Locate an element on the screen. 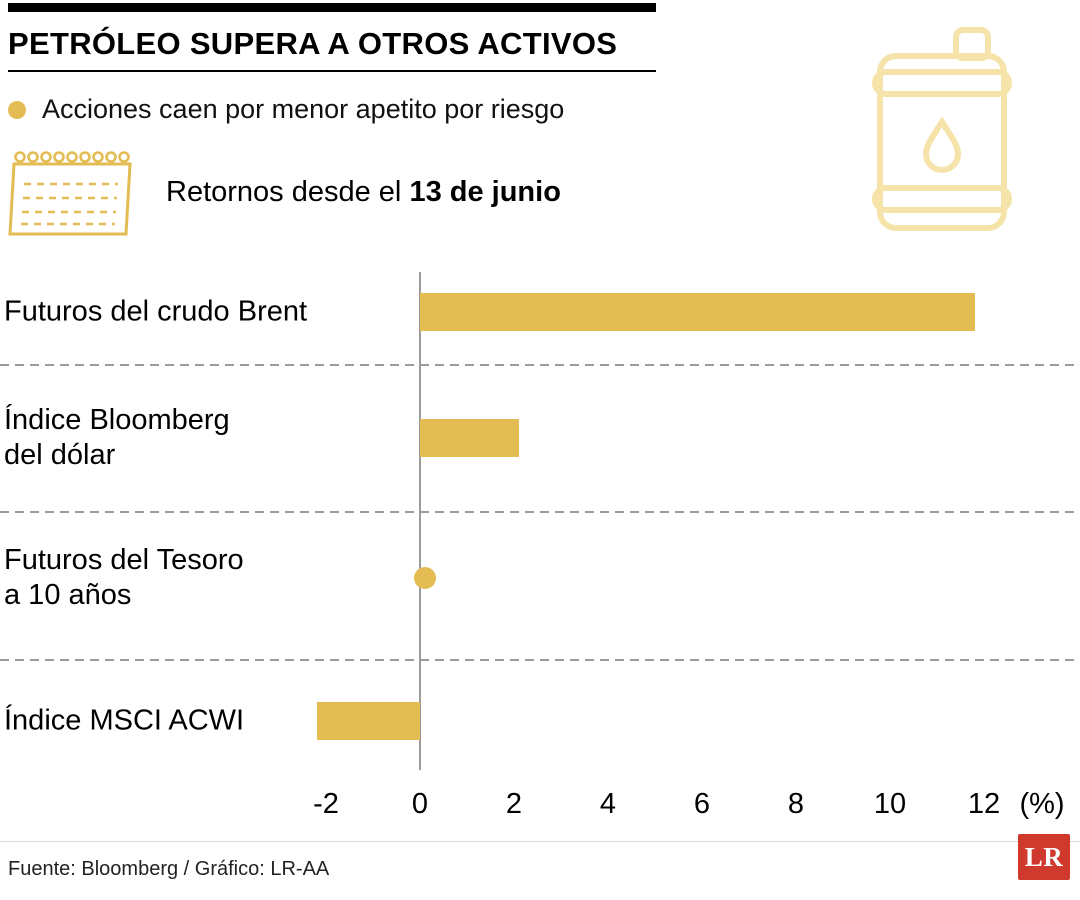 Image resolution: width=1080 pixels, height=900 pixels. oil-barrel-icon is located at coordinates (942, 130).